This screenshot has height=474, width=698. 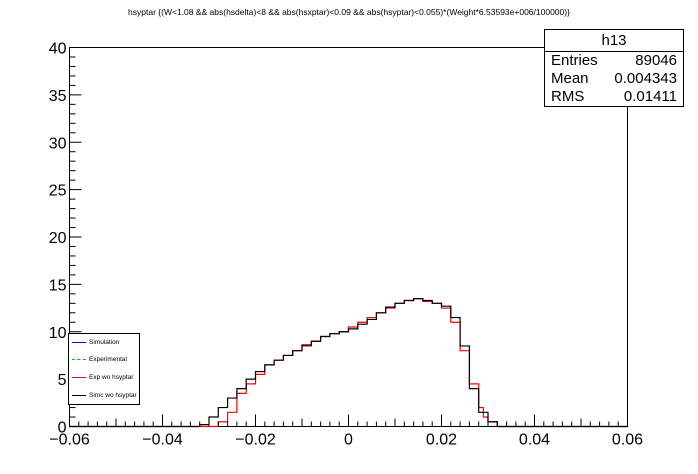 I want to click on y-tick-label: 5, so click(x=62, y=380).